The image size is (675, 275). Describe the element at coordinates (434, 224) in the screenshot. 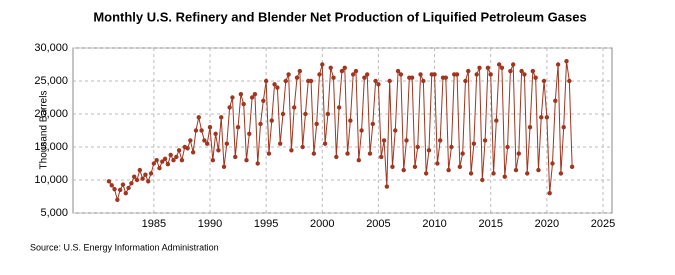

I see `x-tick-label: 2010` at that location.